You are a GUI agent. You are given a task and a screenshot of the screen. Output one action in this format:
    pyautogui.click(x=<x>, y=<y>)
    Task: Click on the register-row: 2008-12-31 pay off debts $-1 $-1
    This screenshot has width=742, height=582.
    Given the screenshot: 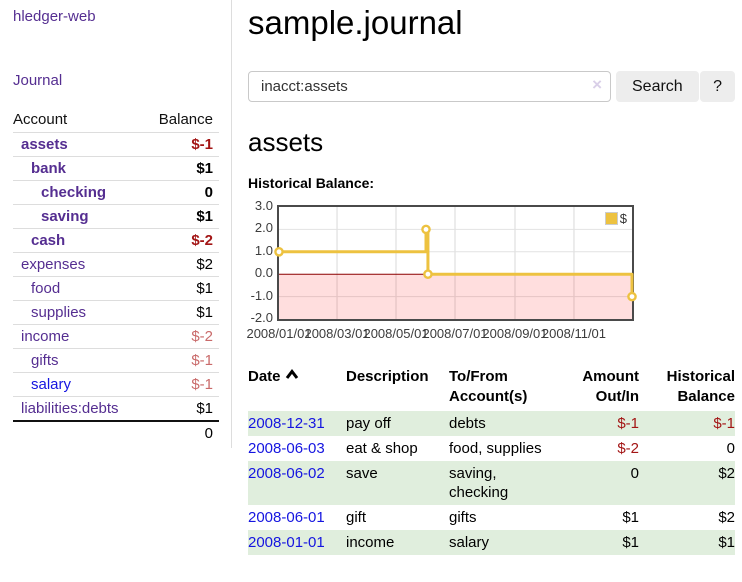 What is the action you would take?
    pyautogui.click(x=491, y=423)
    